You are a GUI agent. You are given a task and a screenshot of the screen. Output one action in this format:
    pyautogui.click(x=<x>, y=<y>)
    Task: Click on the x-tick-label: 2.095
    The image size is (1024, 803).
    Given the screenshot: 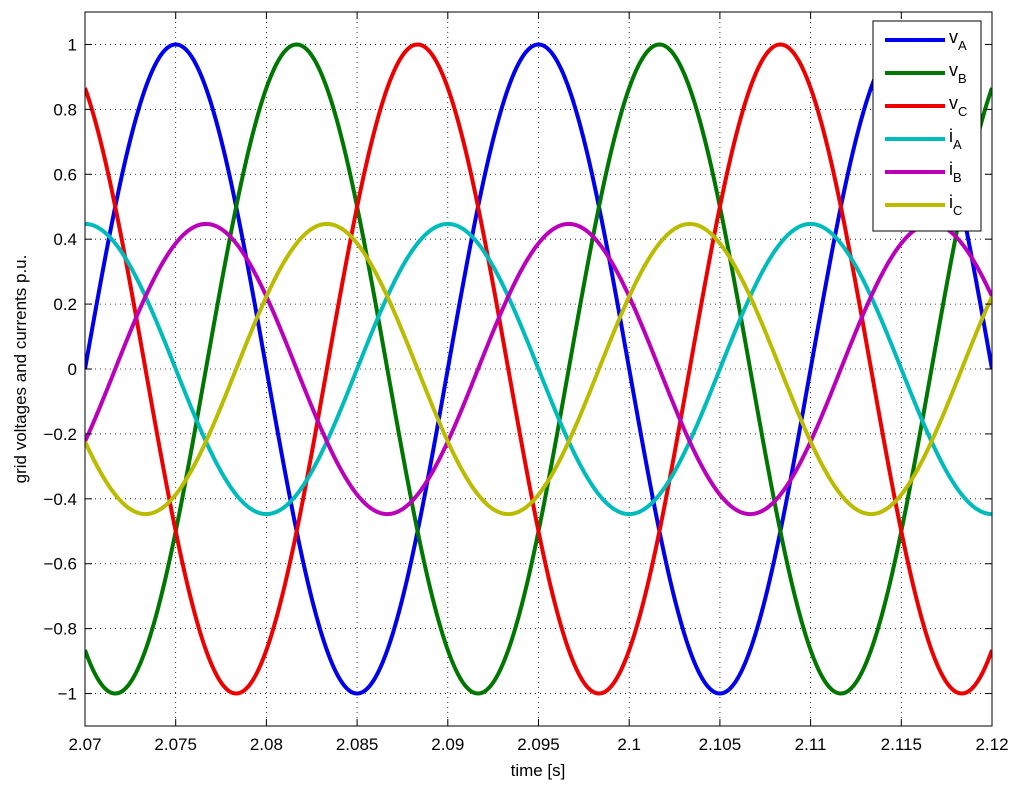 What is the action you would take?
    pyautogui.click(x=538, y=744)
    